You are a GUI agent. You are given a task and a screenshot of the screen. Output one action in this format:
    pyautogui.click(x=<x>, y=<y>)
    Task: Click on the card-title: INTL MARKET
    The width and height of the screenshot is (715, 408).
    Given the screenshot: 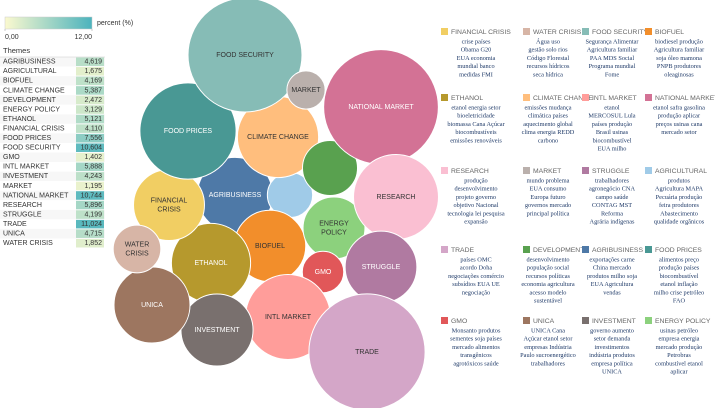 What is the action you would take?
    pyautogui.click(x=614, y=98)
    